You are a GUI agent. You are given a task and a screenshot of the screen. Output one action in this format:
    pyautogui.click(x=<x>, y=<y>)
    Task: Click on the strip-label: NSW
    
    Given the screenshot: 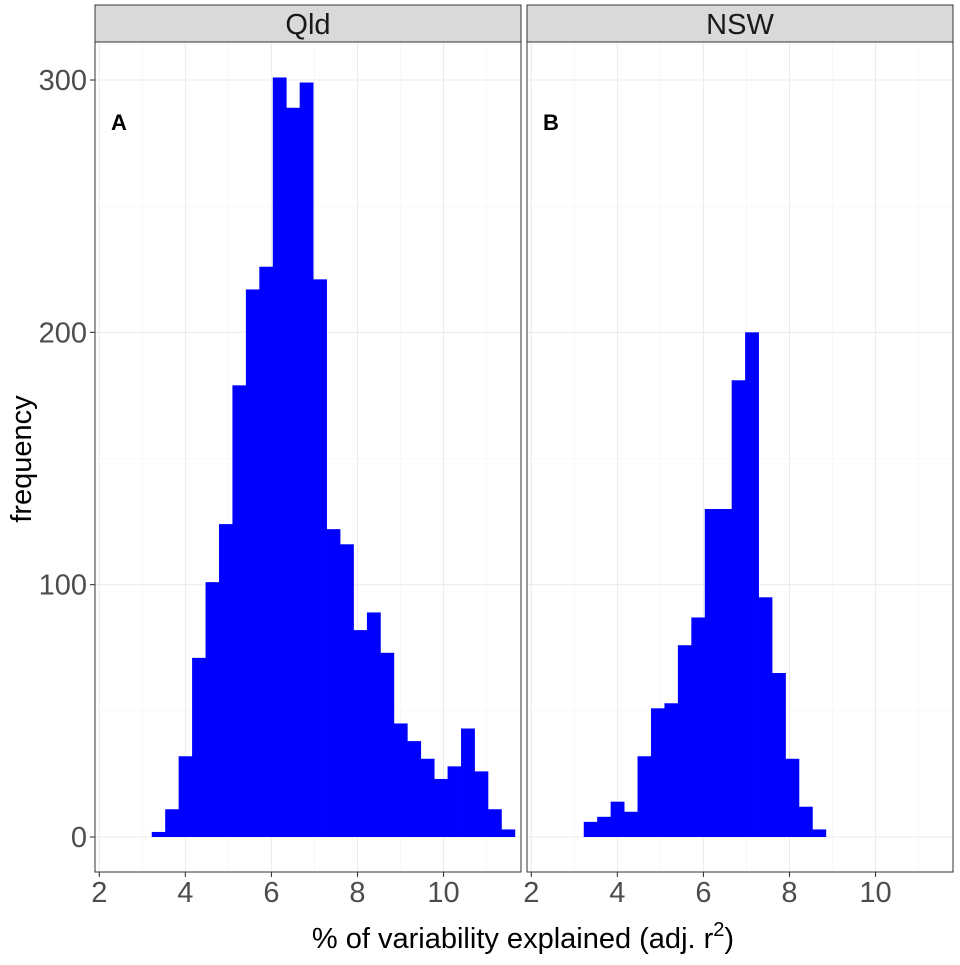 What is the action you would take?
    pyautogui.click(x=740, y=25)
    